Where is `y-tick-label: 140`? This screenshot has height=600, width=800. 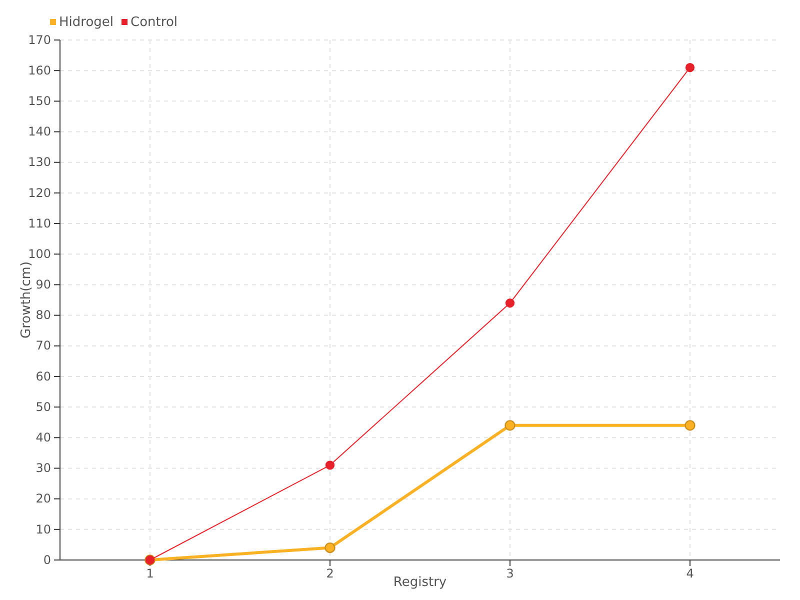 y-tick-label: 140 is located at coordinates (39, 131).